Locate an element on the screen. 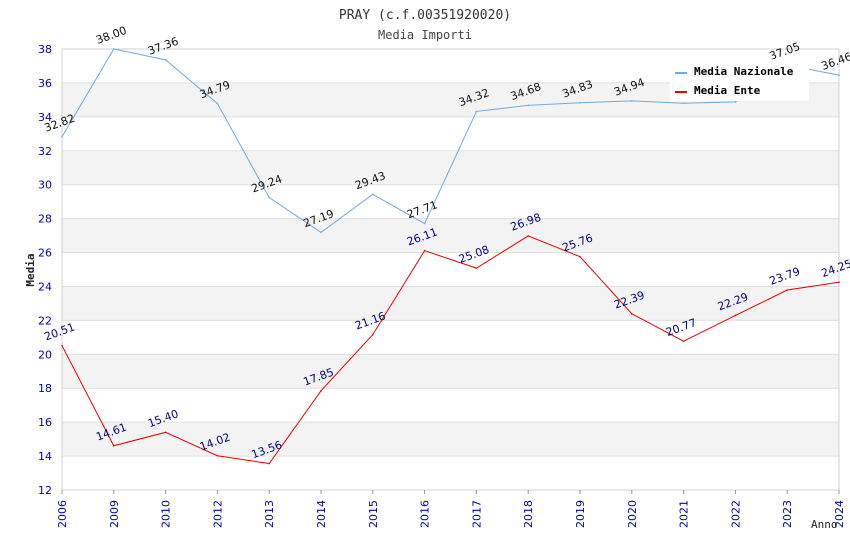 The width and height of the screenshot is (850, 555). x-tick-label: 2006 is located at coordinates (62, 514).